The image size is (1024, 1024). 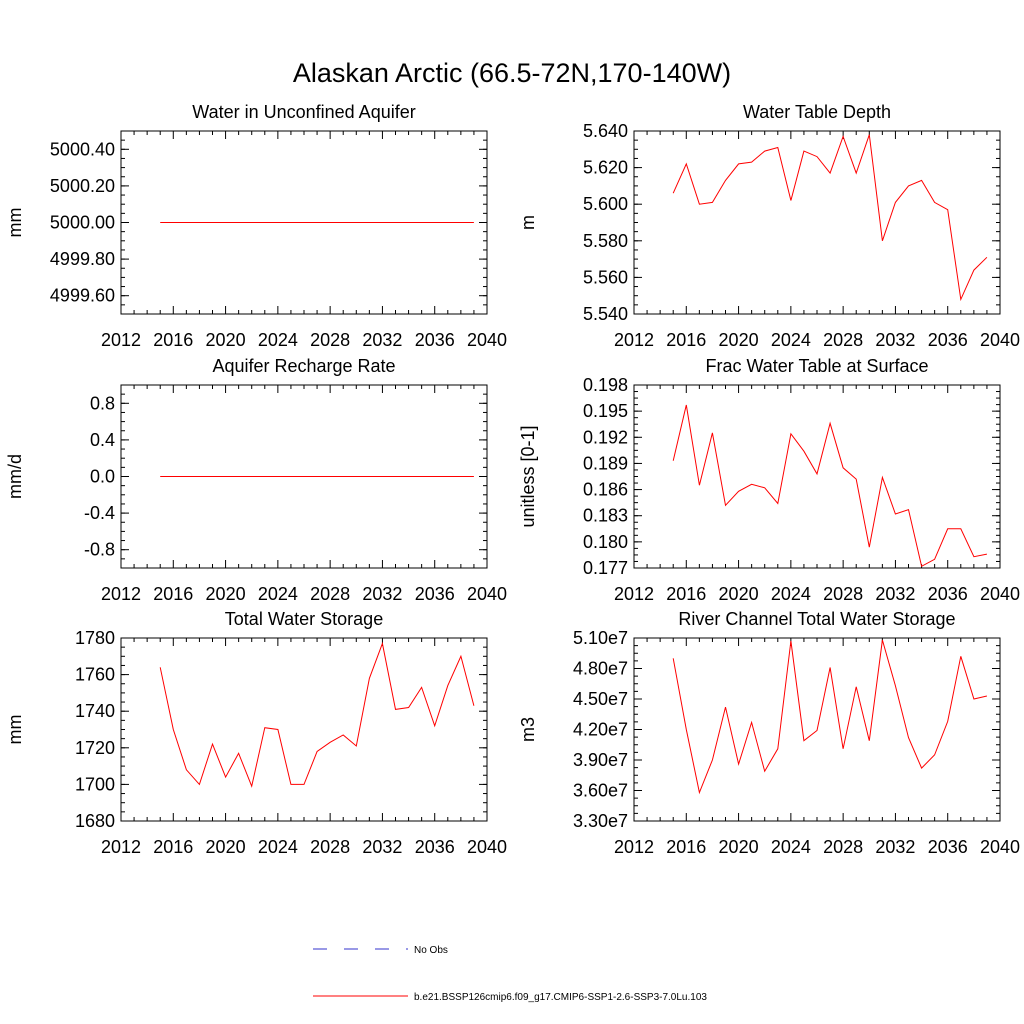 I want to click on figure-title: Alaskan Arctic (66.5-72N,170-140W), so click(x=512, y=73).